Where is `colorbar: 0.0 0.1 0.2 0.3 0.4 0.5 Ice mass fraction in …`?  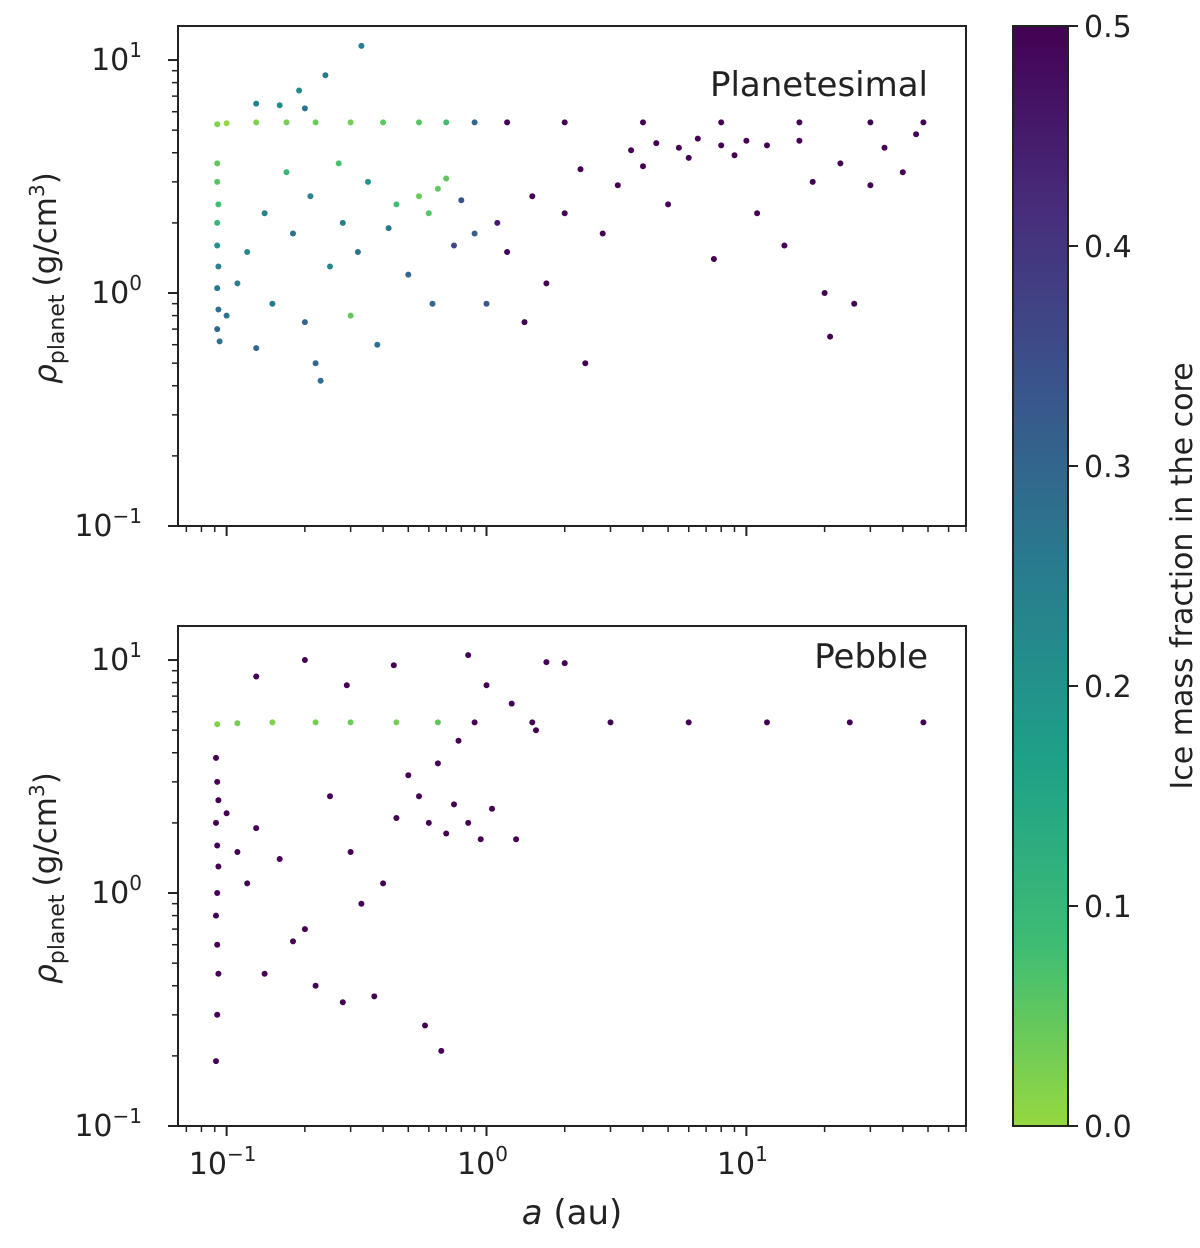 colorbar: 0.0 0.1 0.2 0.3 0.4 0.5 Ice mass fraction in … is located at coordinates (1106, 577).